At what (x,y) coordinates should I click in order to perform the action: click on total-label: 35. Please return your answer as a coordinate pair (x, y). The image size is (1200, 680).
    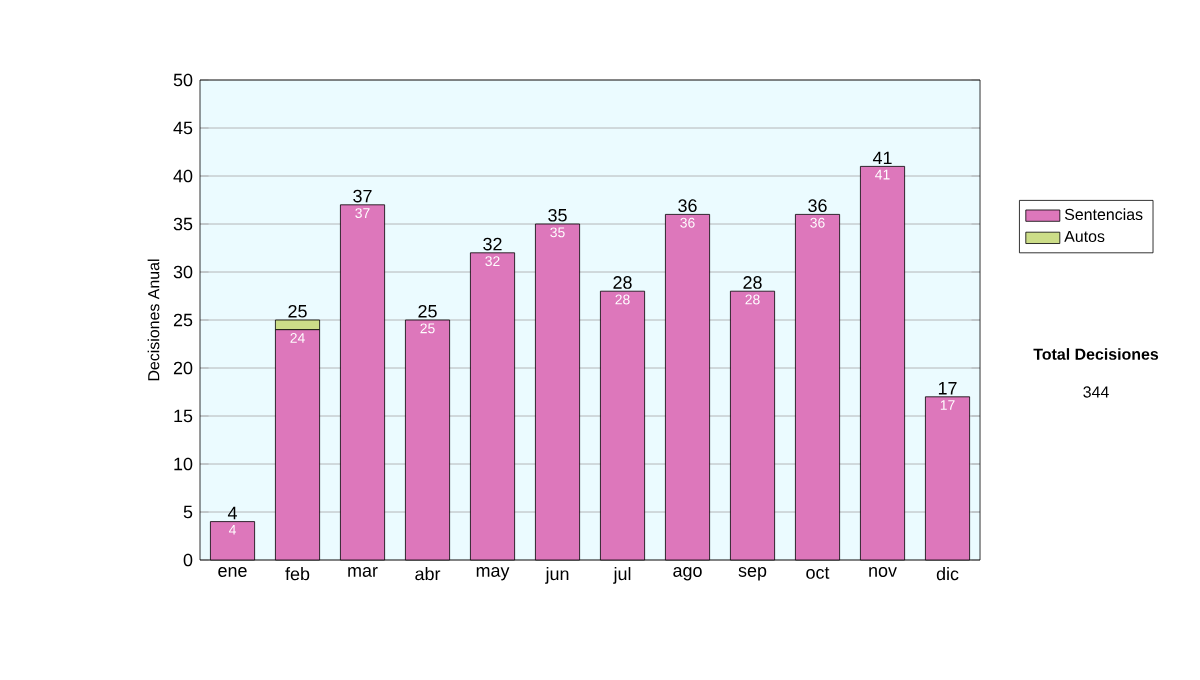
    Looking at the image, I should click on (557, 215).